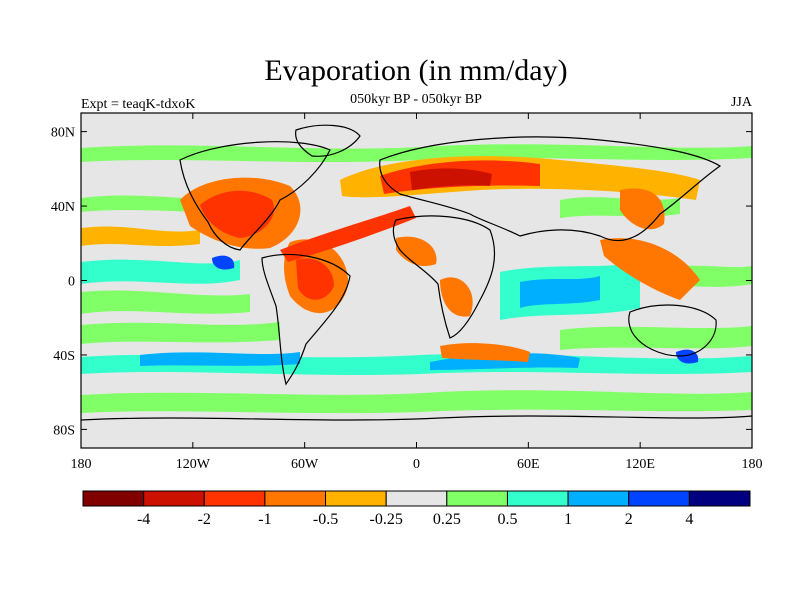 The height and width of the screenshot is (600, 800). Describe the element at coordinates (485, 352) in the screenshot. I see `south-atlantic-anomaly` at that location.